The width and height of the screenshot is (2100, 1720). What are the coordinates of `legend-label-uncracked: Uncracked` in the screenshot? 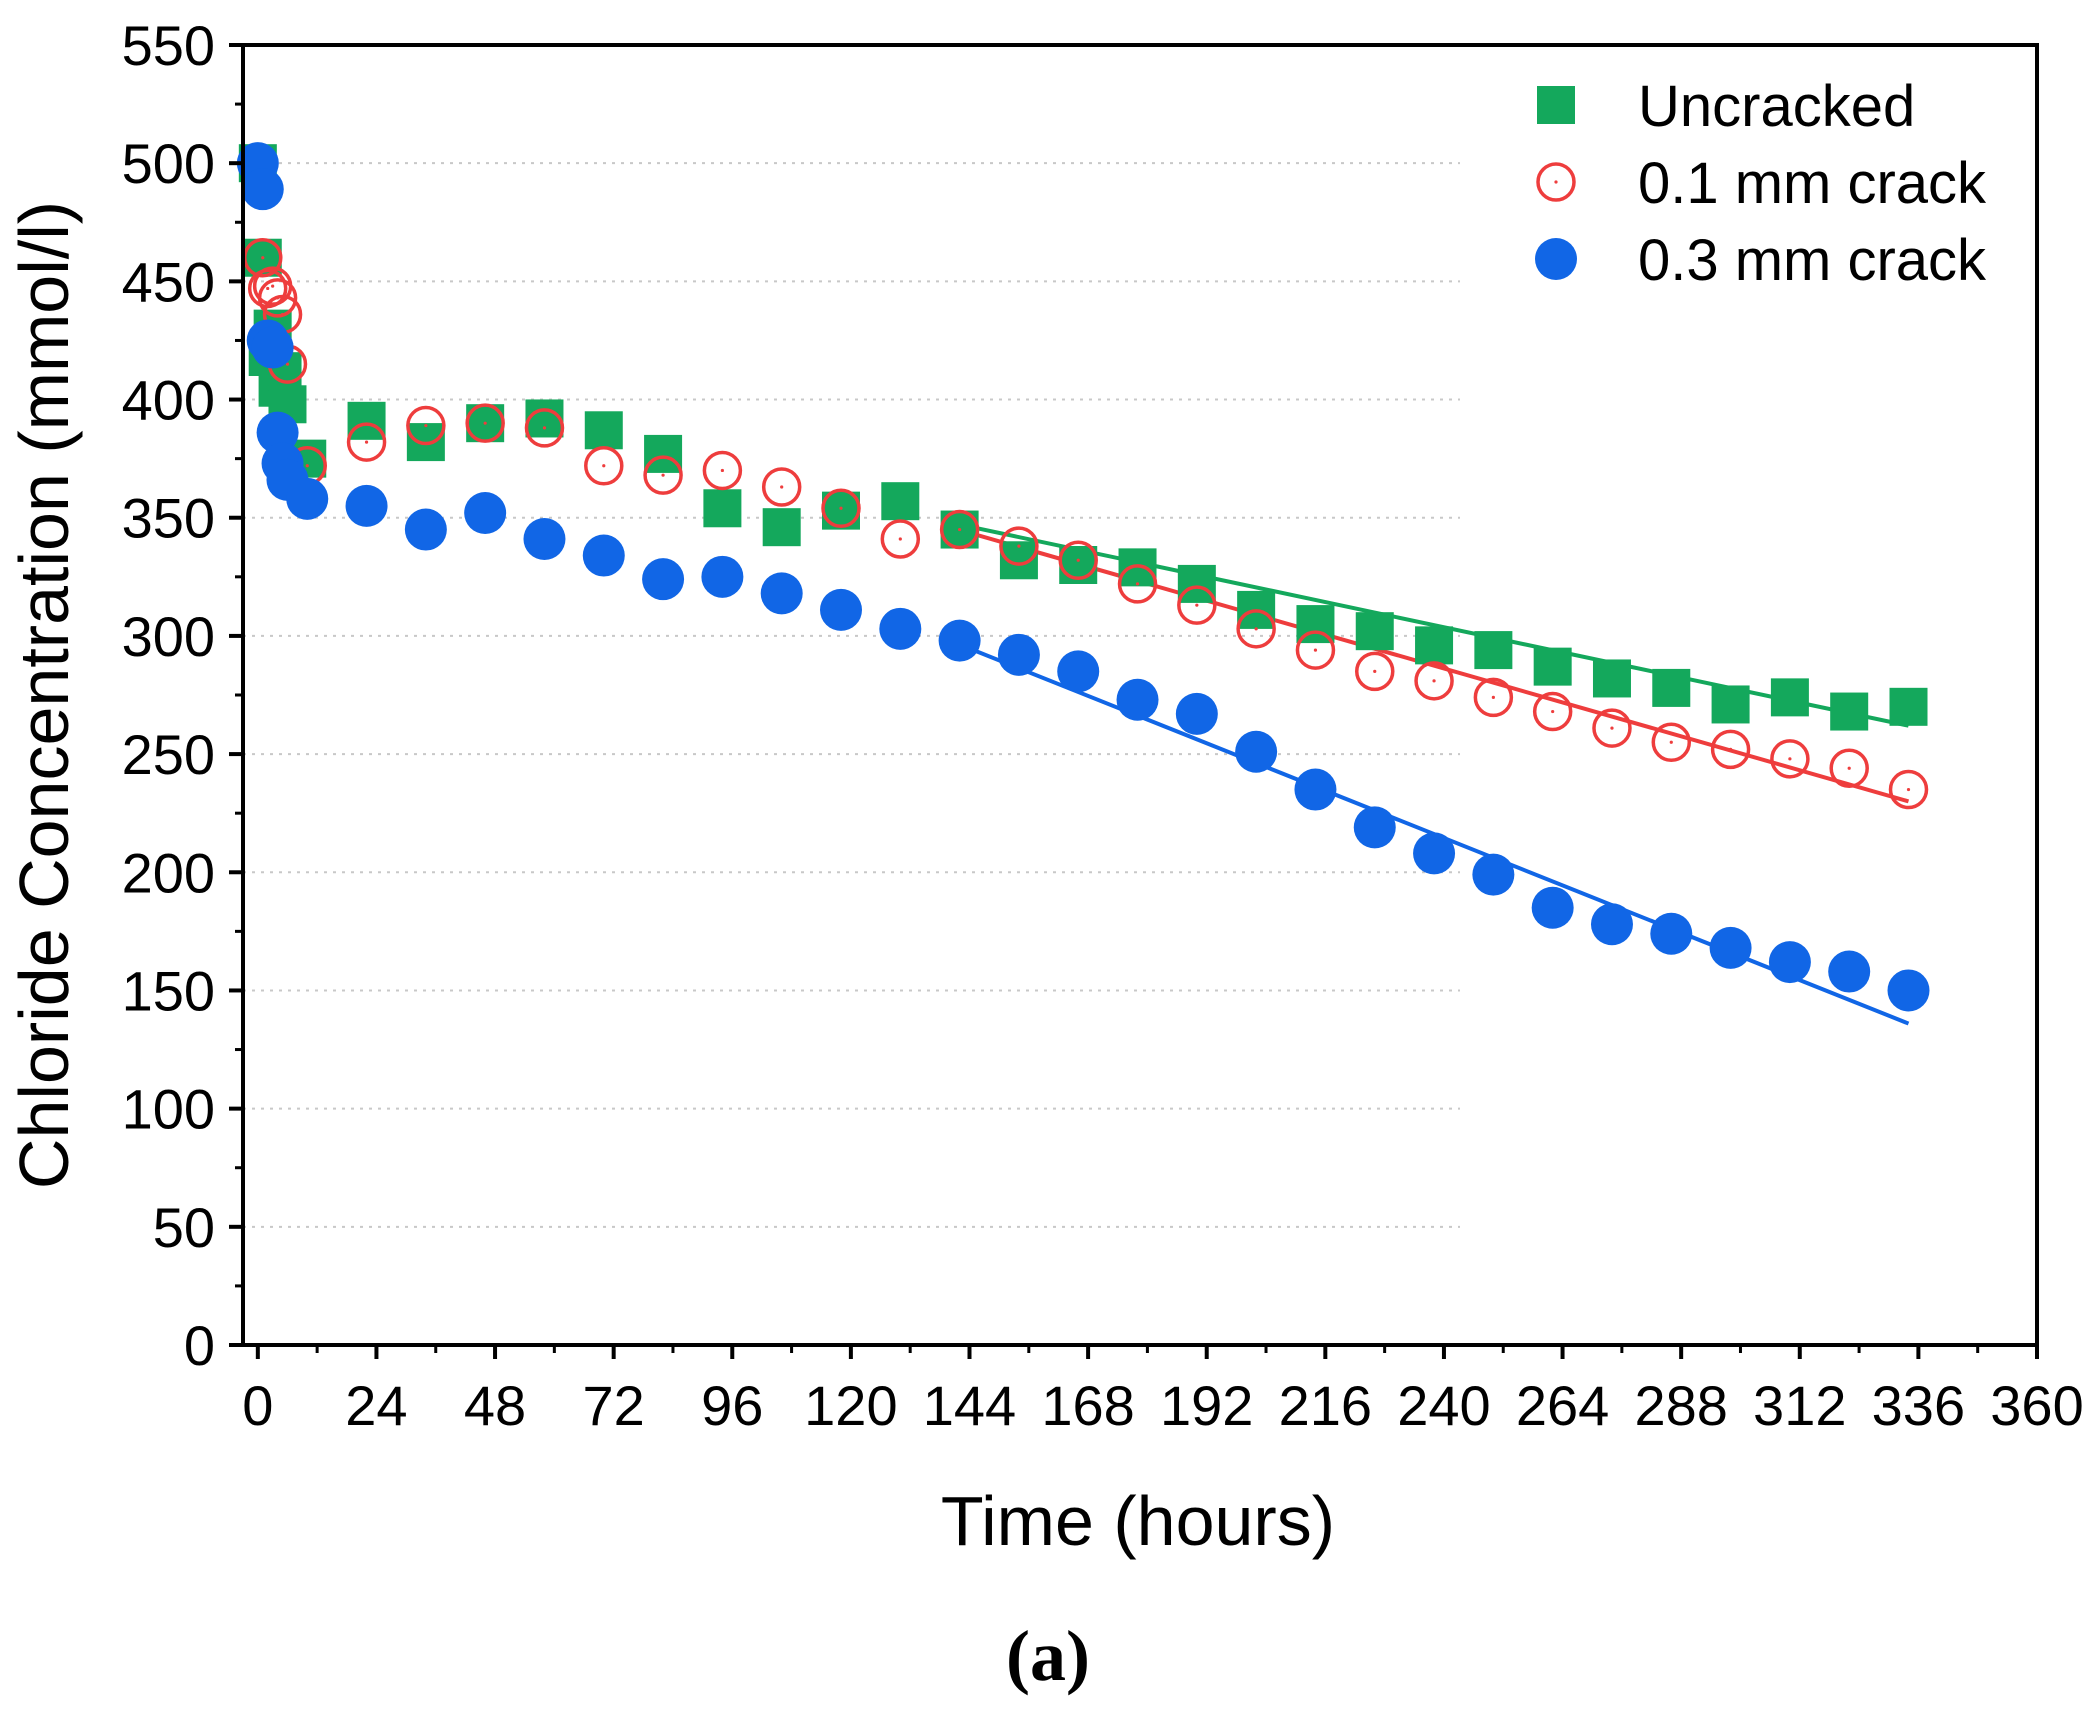 It's located at (1776, 106).